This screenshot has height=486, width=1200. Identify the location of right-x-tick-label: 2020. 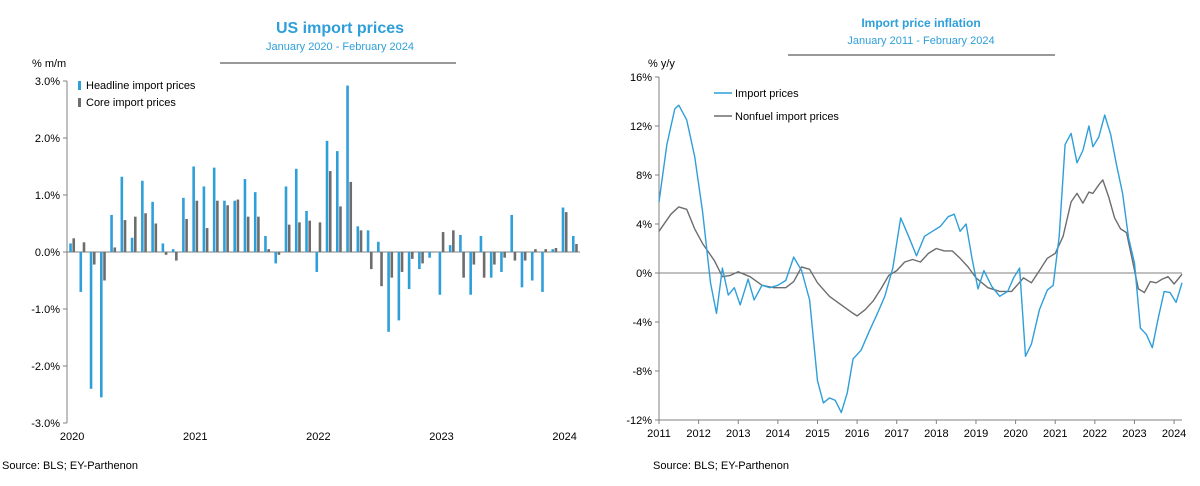
(1015, 434).